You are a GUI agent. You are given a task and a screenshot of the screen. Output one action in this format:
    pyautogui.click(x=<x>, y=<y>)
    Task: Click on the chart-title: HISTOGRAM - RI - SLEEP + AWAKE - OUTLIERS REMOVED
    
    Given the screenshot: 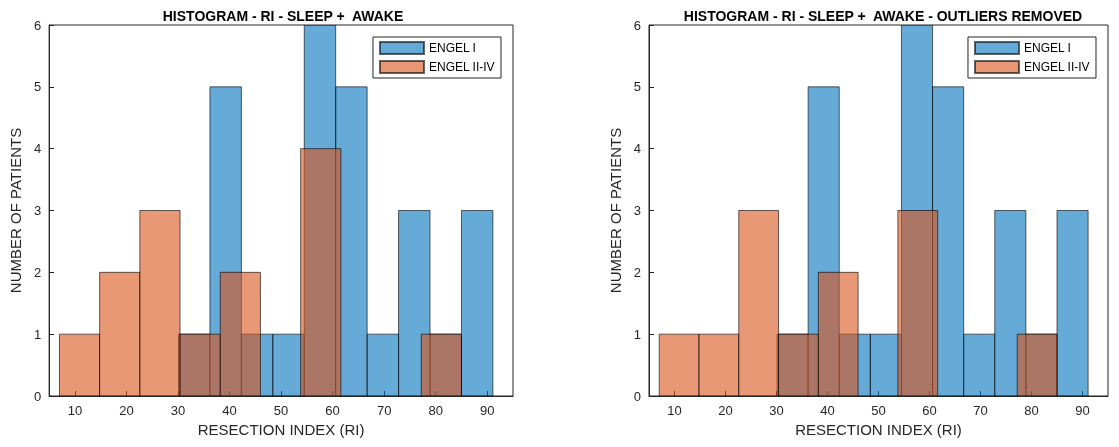 What is the action you would take?
    pyautogui.click(x=883, y=16)
    